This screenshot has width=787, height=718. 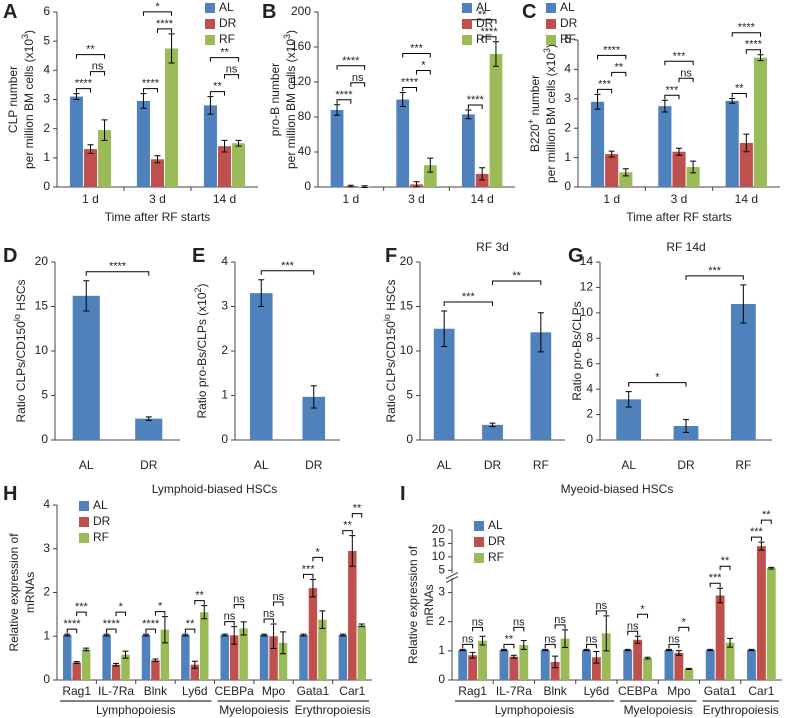 I want to click on panel-letter: B, so click(x=269, y=12).